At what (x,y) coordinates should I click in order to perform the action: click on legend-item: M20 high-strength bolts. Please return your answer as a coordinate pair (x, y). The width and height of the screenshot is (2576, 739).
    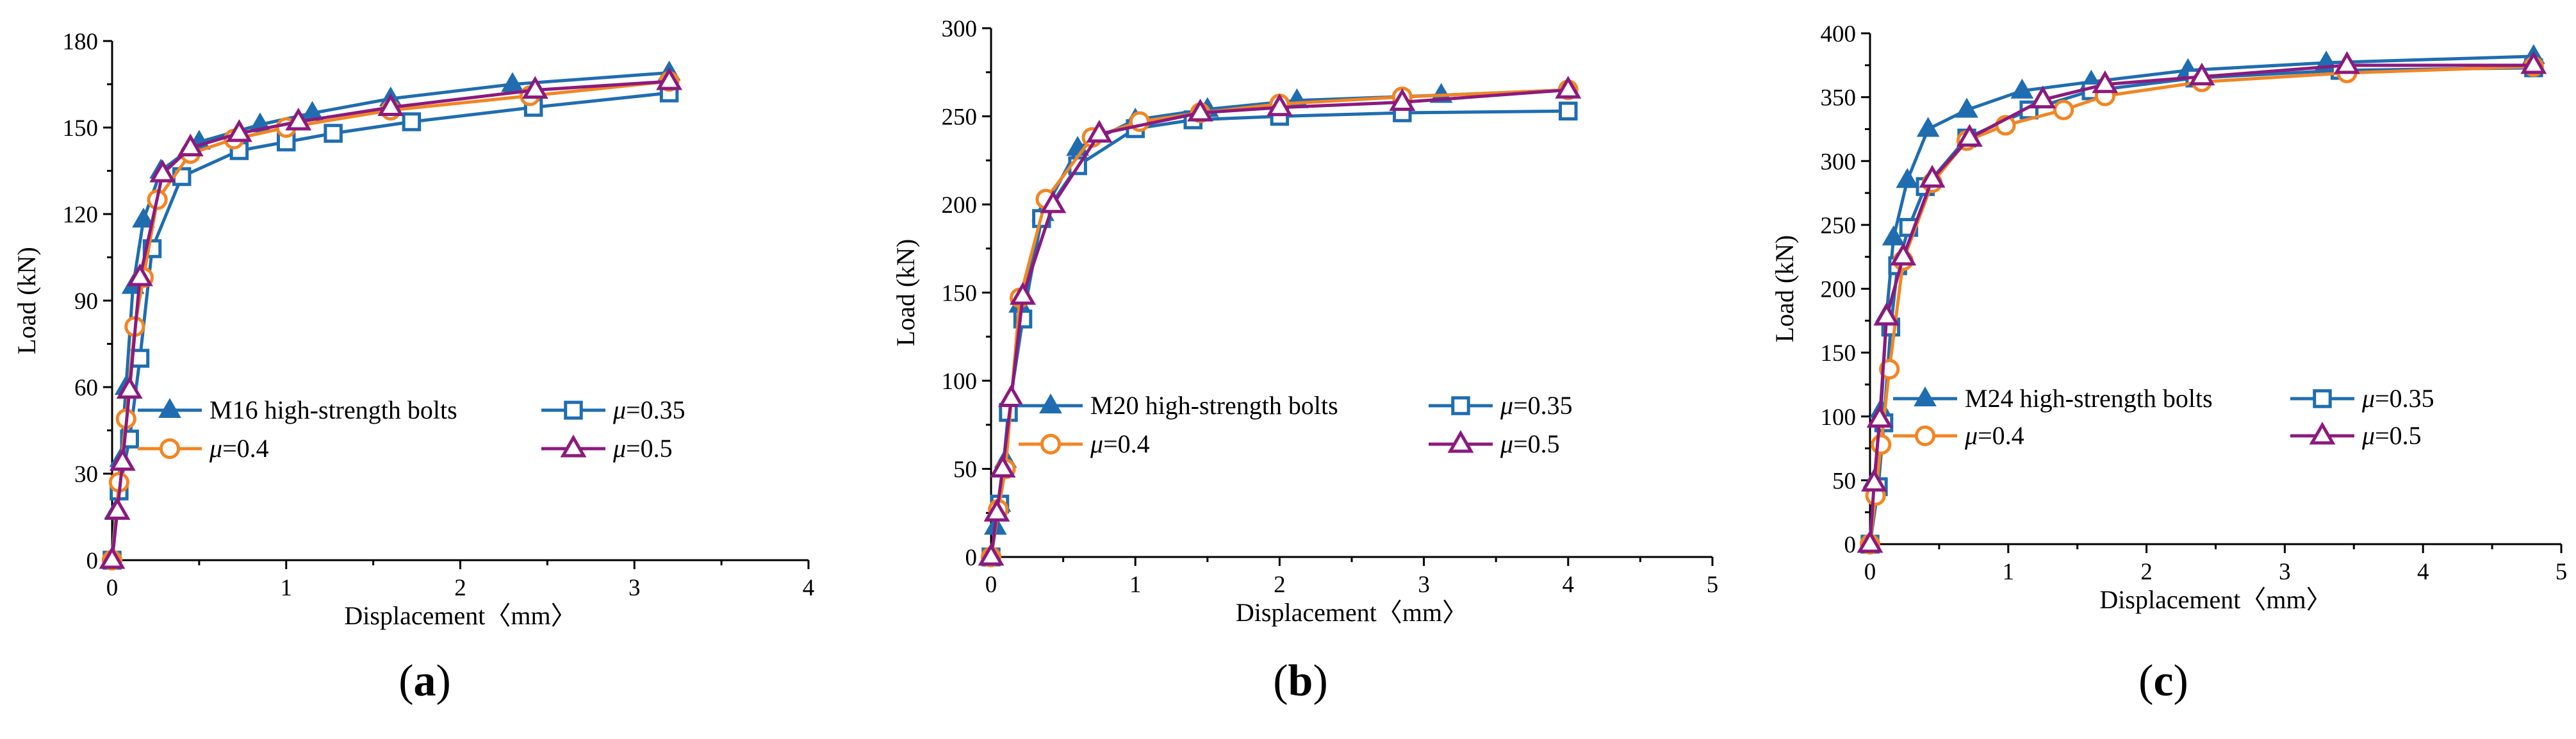
    Looking at the image, I should click on (1178, 406).